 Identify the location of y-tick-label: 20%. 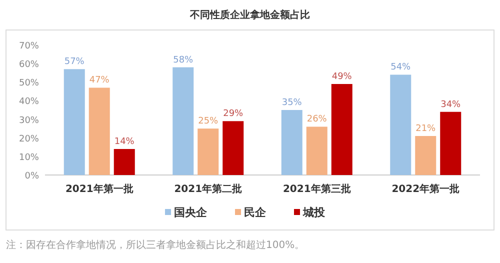
(29, 139).